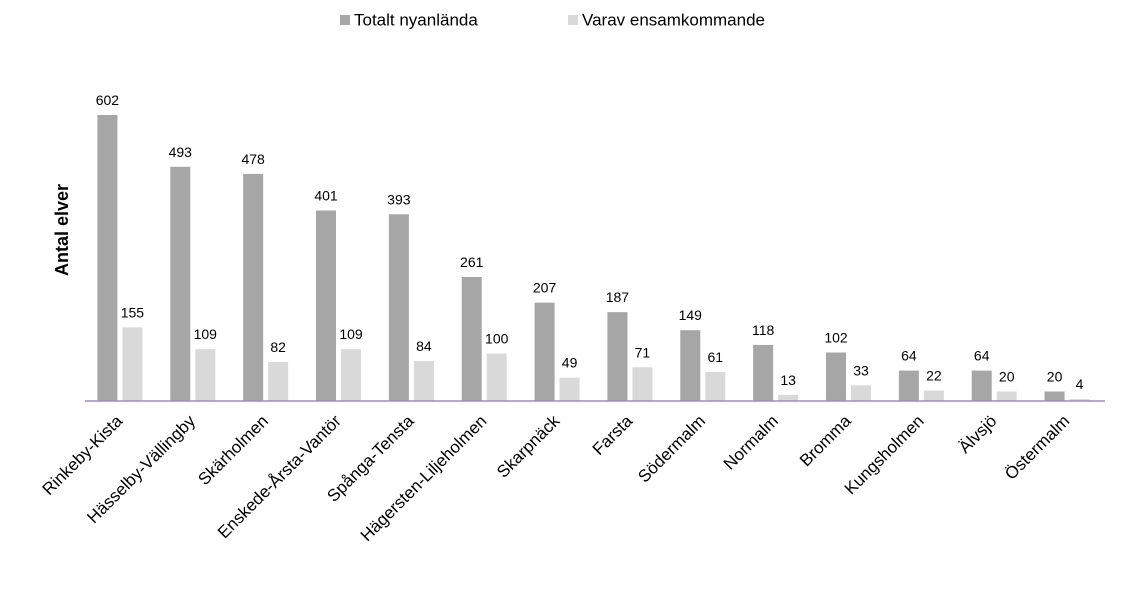  What do you see at coordinates (472, 262) in the screenshot?
I see `value-label: 261` at bounding box center [472, 262].